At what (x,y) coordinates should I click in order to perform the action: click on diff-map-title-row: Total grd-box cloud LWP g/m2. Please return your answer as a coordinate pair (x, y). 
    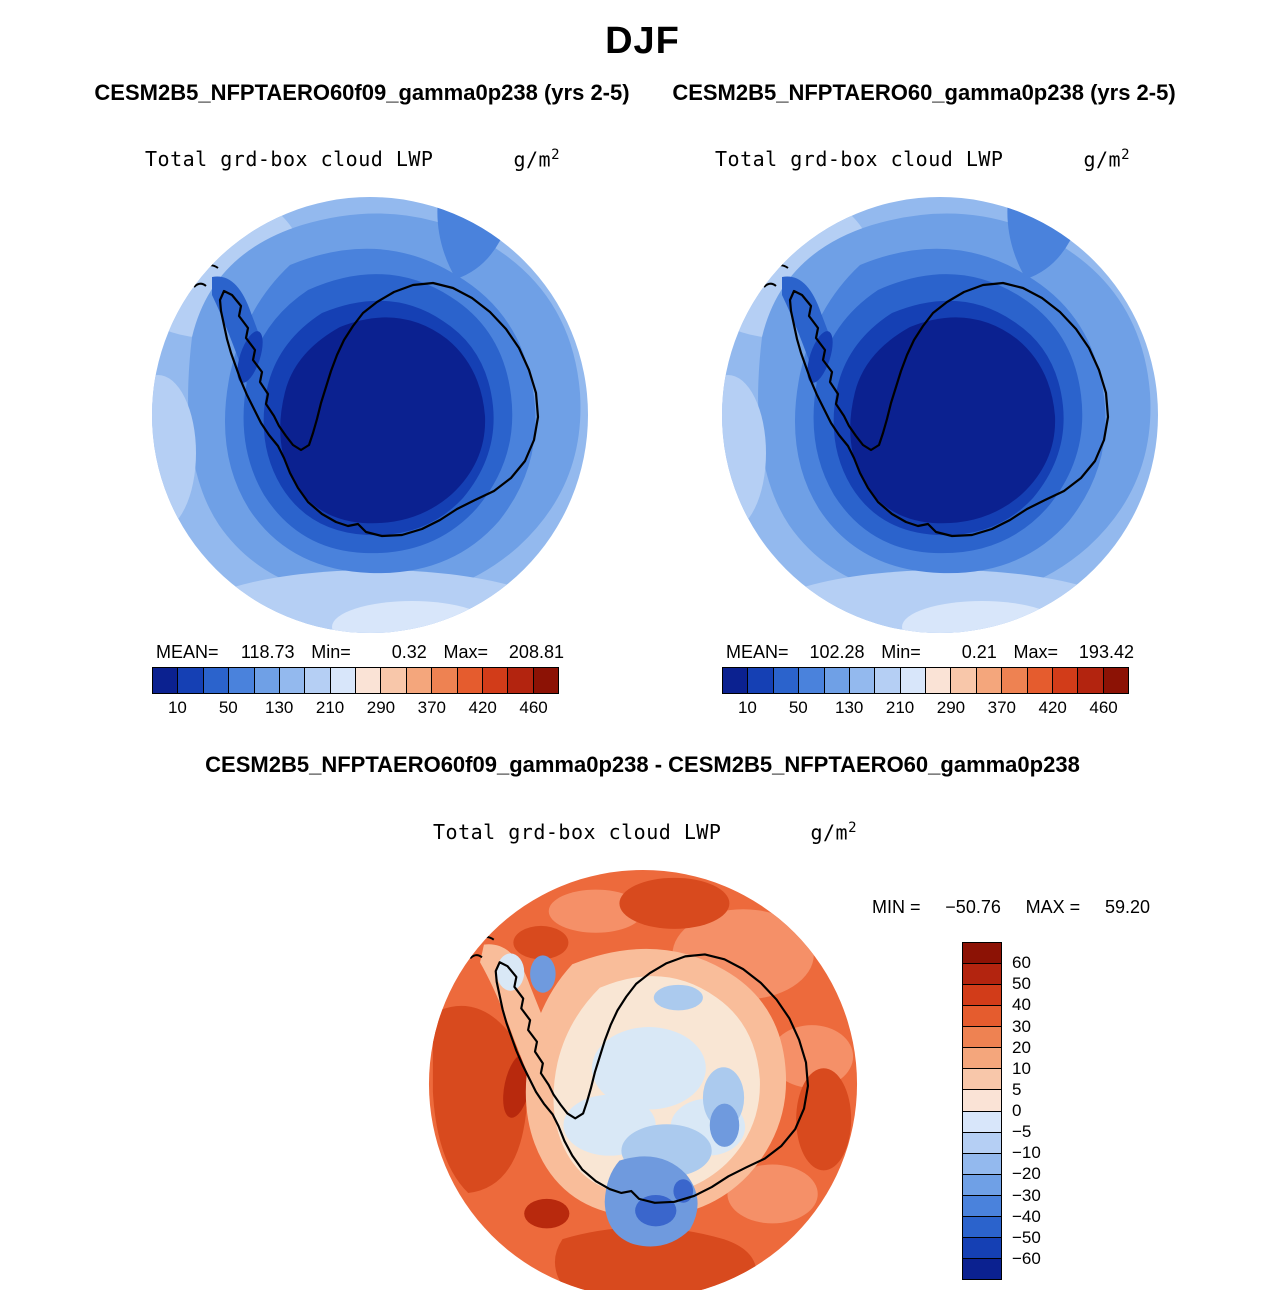
    Looking at the image, I should click on (645, 832).